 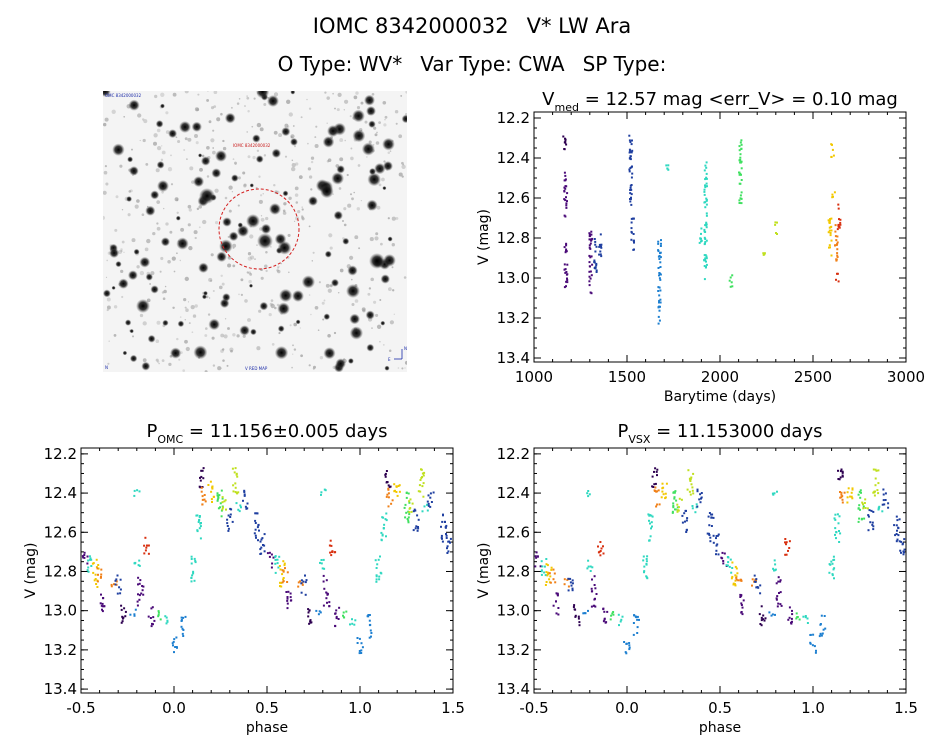 What do you see at coordinates (405, 348) in the screenshot?
I see `compass-north-label: N` at bounding box center [405, 348].